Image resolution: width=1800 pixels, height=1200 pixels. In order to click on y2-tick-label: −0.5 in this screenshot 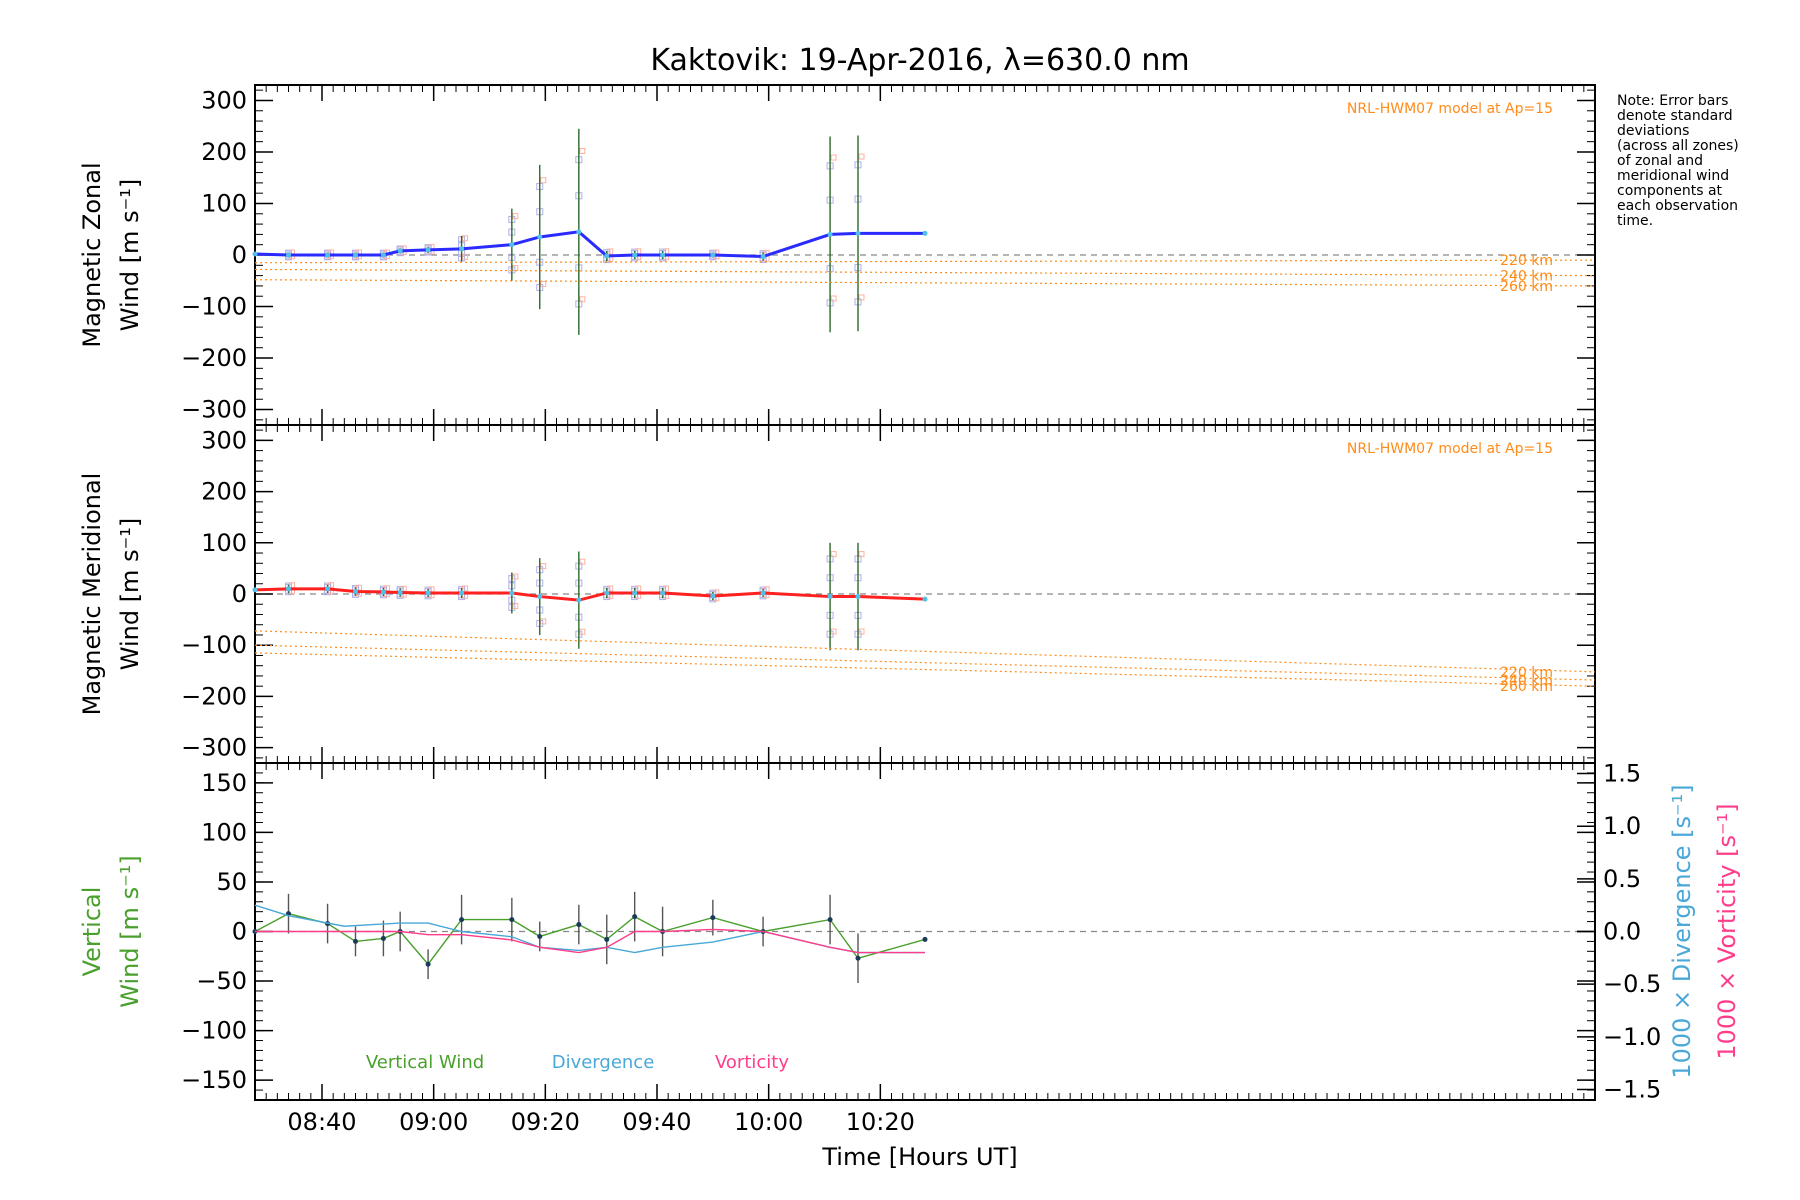, I will do `click(1632, 984)`.